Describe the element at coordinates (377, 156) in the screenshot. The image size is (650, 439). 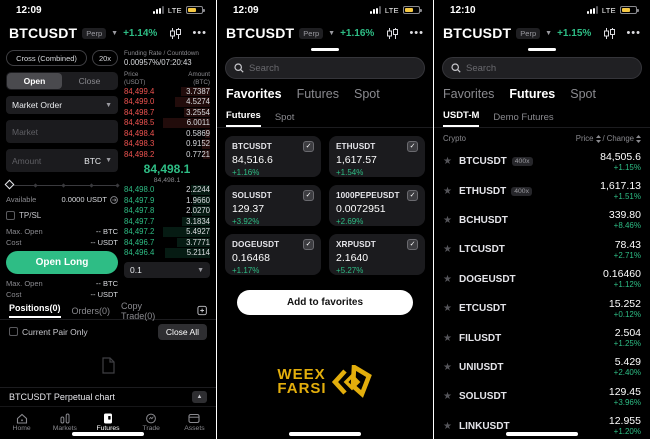
I see `favorite-card: ETHUSDT ✓ 1,617.57 +1.54%` at that location.